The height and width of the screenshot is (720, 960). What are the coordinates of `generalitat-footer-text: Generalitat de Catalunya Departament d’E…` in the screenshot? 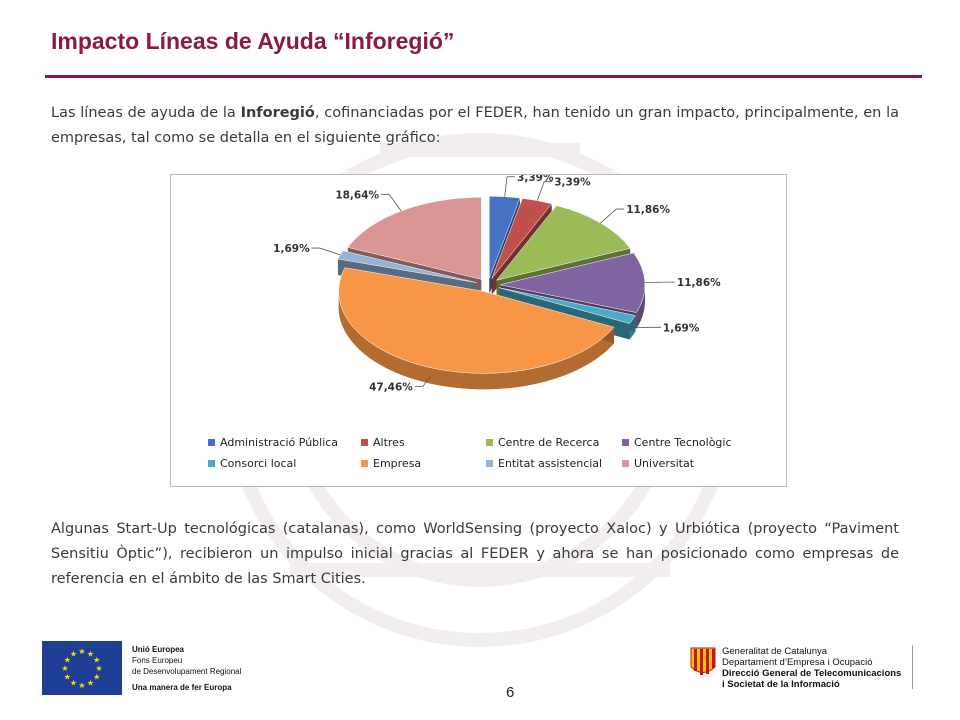 It's located at (811, 668).